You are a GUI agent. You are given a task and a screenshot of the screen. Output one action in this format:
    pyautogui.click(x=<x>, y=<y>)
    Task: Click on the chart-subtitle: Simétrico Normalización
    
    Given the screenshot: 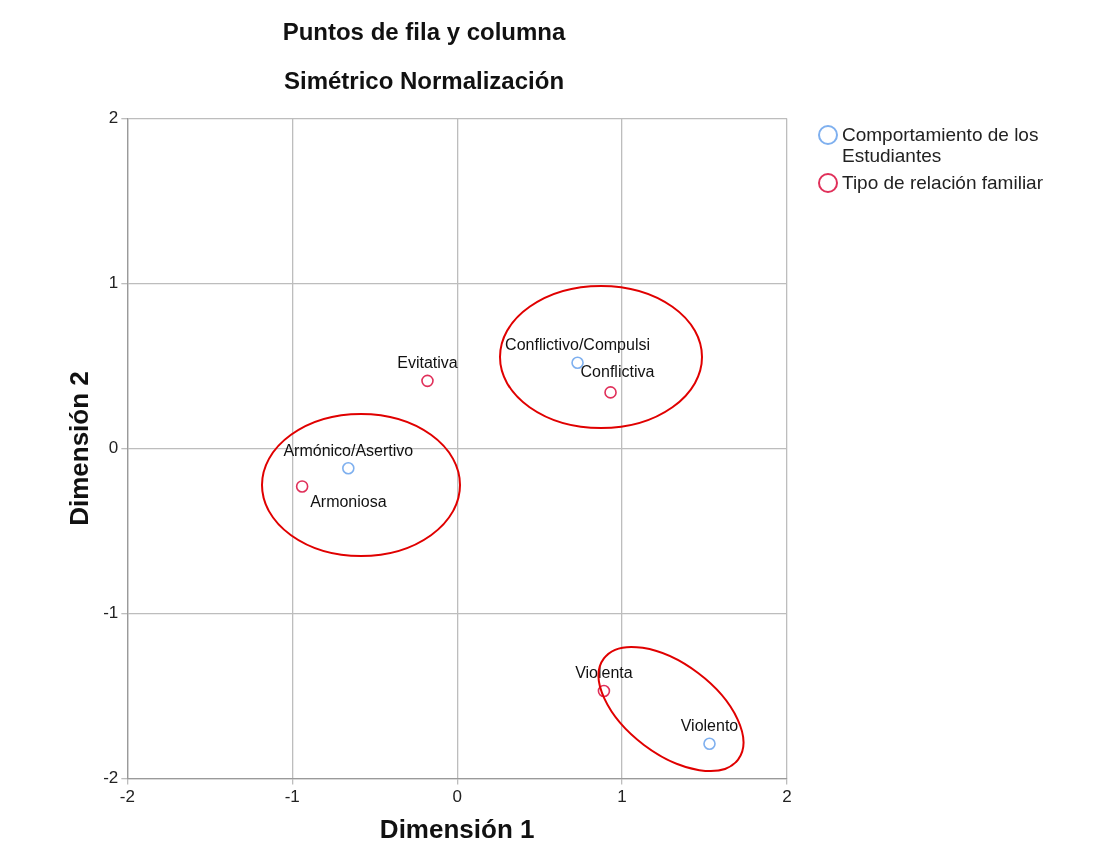 What is the action you would take?
    pyautogui.click(x=424, y=80)
    